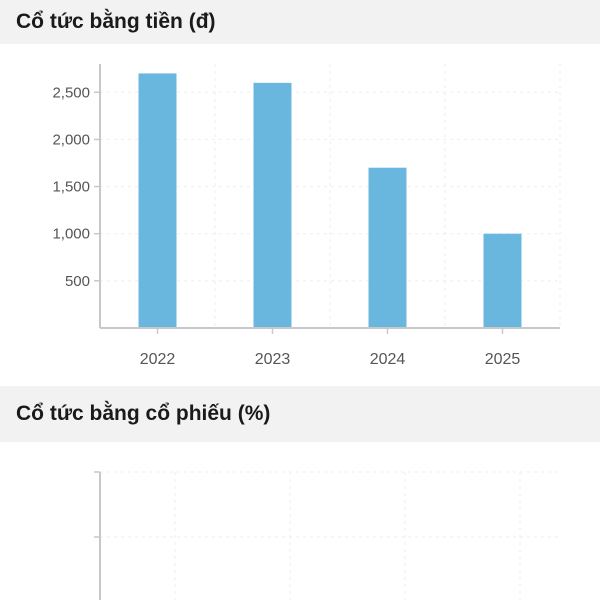 The image size is (600, 600). What do you see at coordinates (300, 22) in the screenshot?
I see `cash-dividend-header: Cổ tức bằng tiền (đ)` at bounding box center [300, 22].